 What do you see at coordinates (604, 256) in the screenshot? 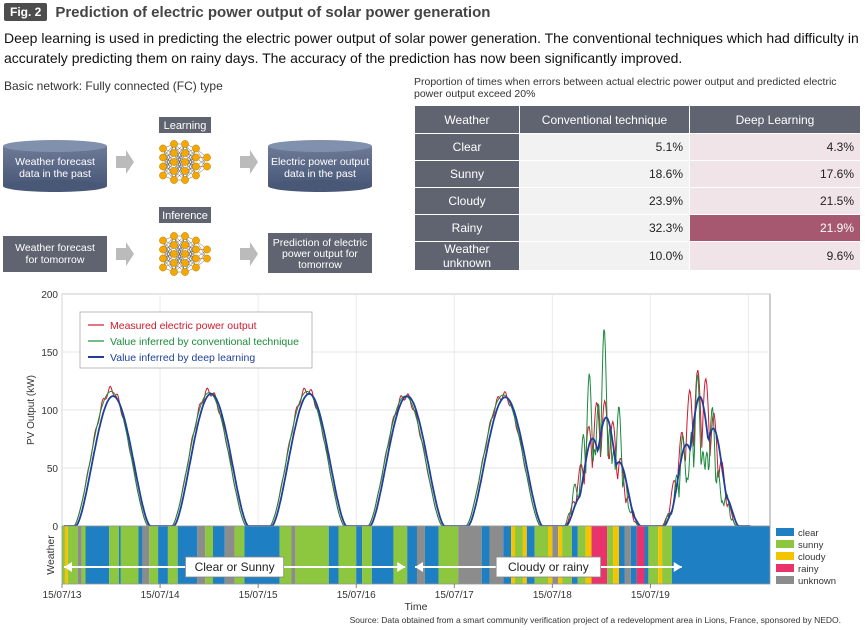
I see `row-conventional: 10.0%` at bounding box center [604, 256].